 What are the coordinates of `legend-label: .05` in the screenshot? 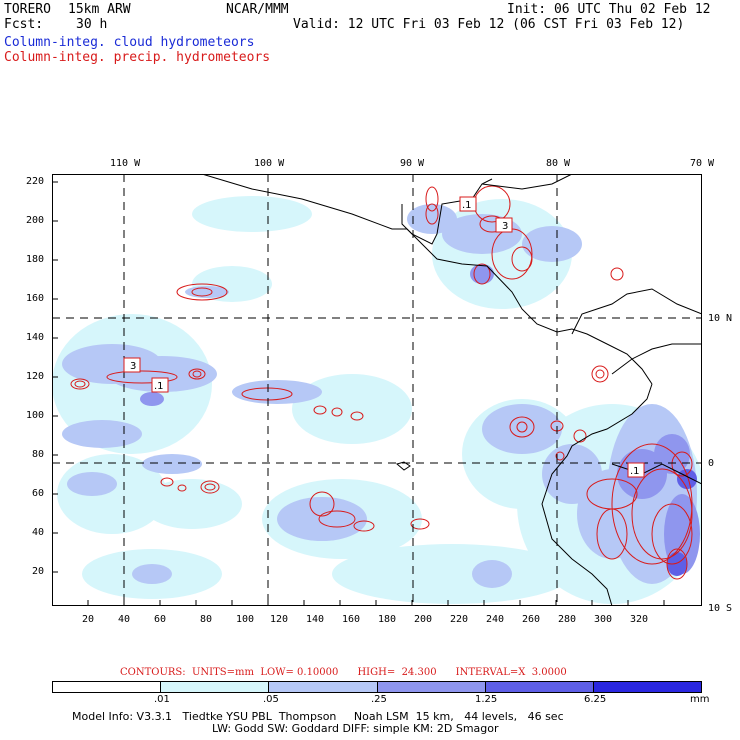 It's located at (271, 699).